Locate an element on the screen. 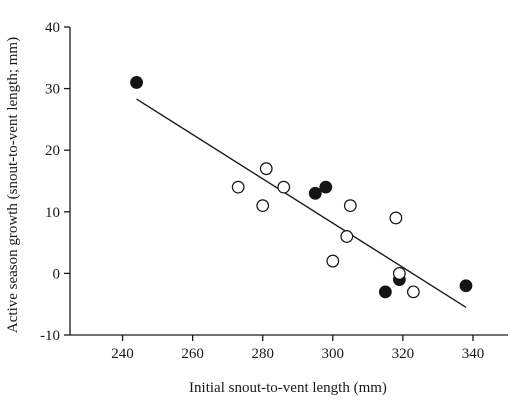 This screenshot has height=400, width=510. x-tick-label: 260 is located at coordinates (192, 354).